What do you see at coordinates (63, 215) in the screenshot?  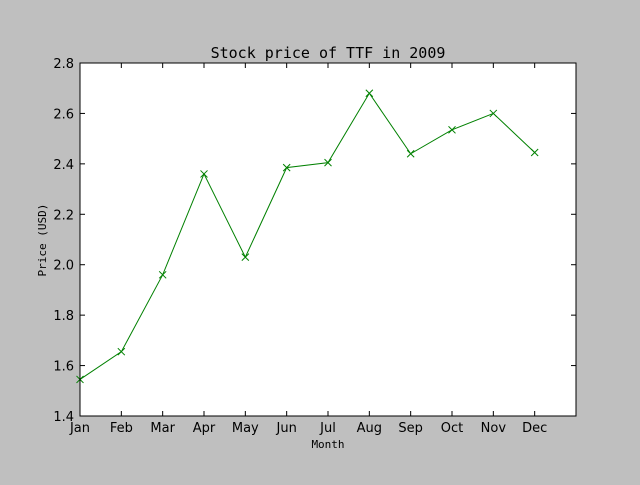 I see `y-tick-label: 2.2` at bounding box center [63, 215].